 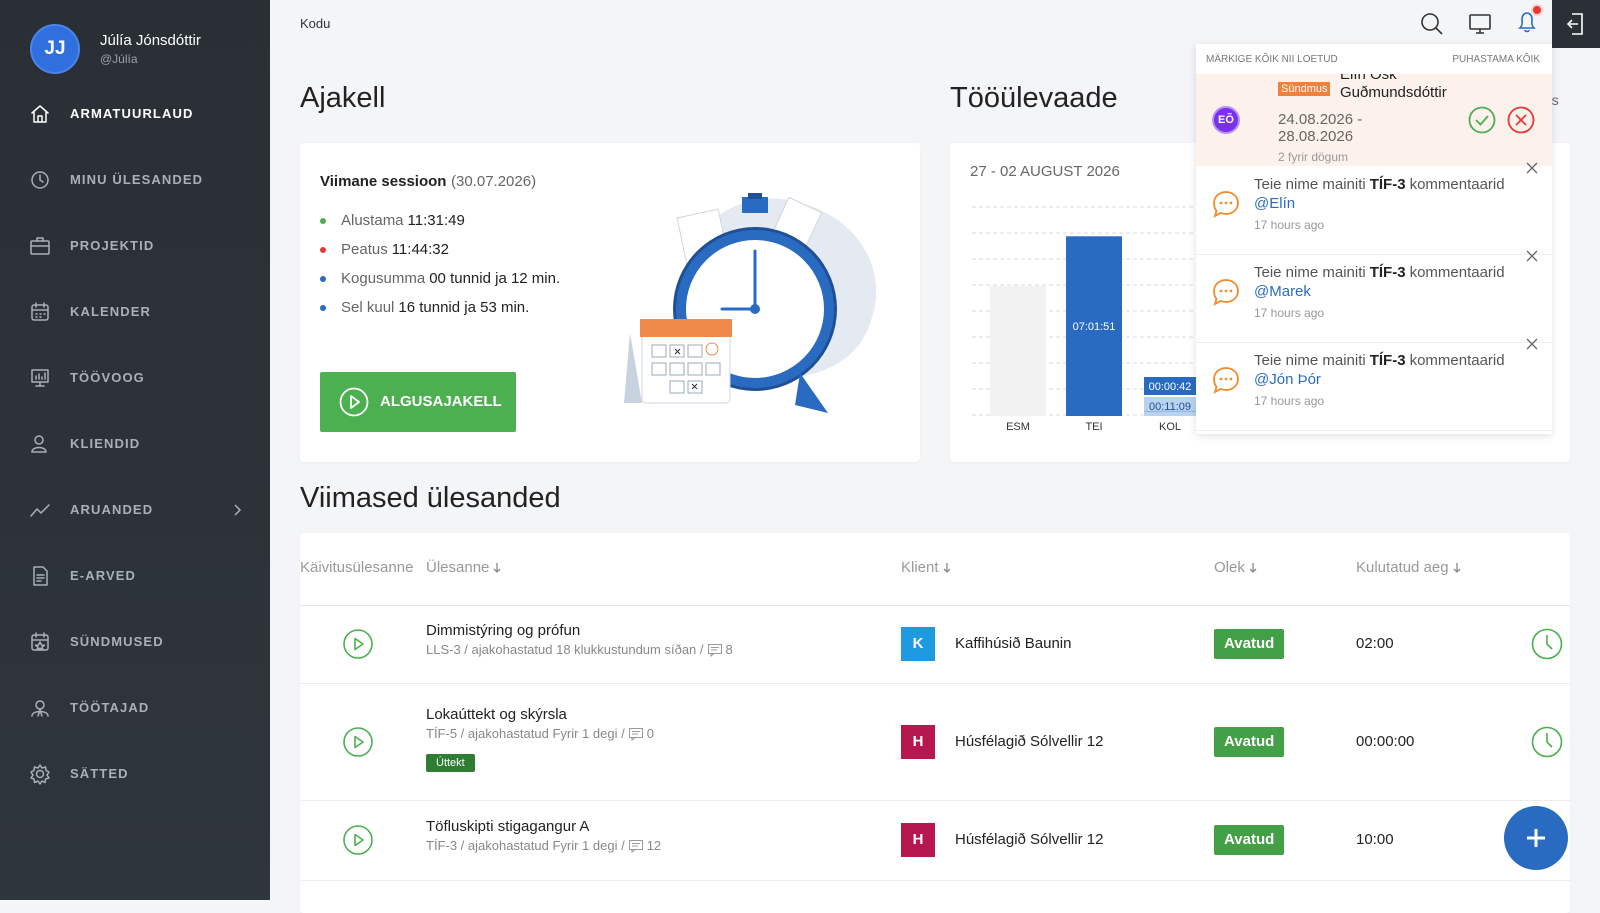 What do you see at coordinates (135, 180) in the screenshot?
I see `nav-item: MINU ÜLESANDED` at bounding box center [135, 180].